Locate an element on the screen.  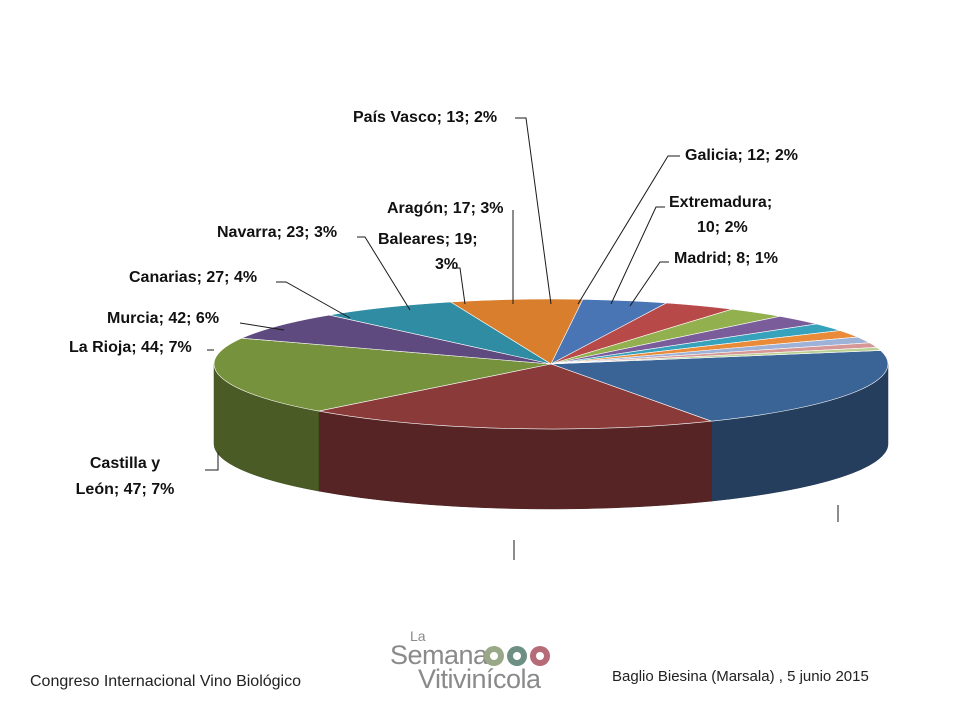
data-label-8-line-0: Baleares; 19; is located at coordinates (428, 239).